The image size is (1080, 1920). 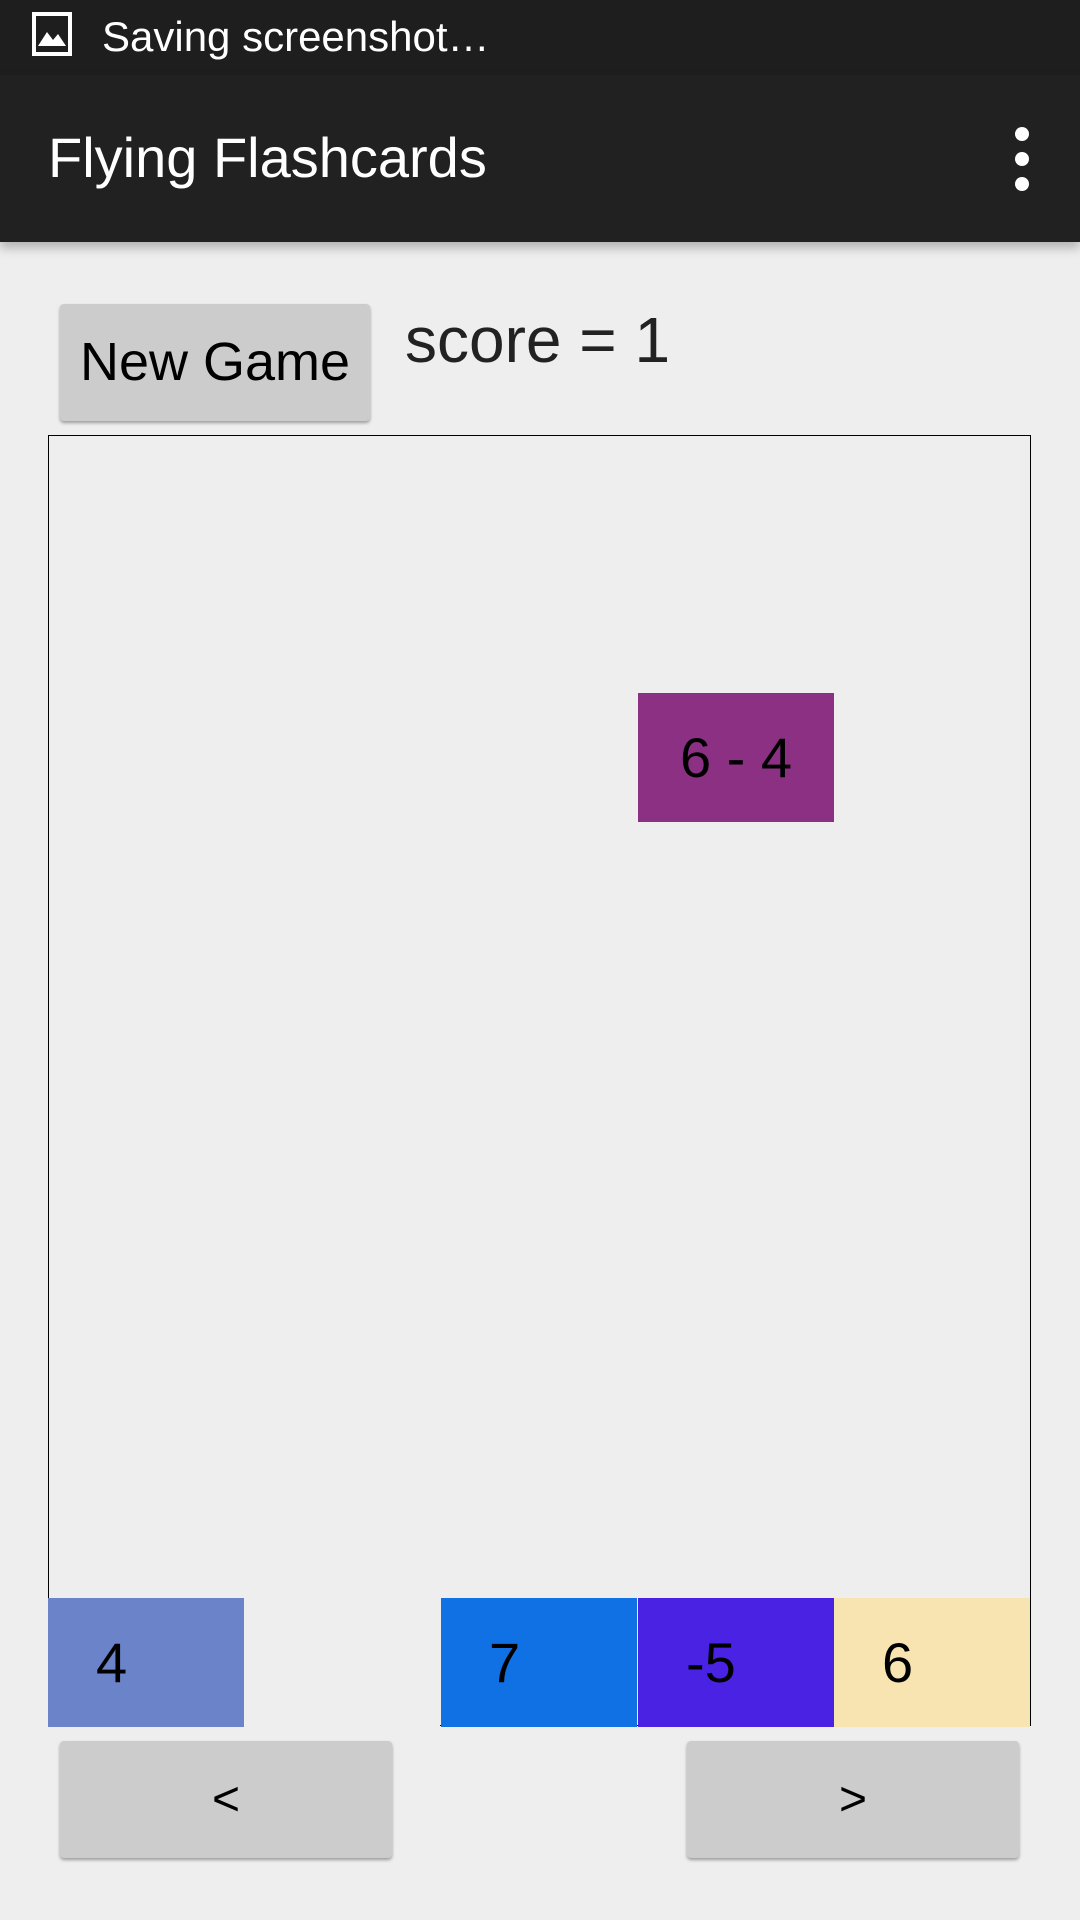 What do you see at coordinates (853, 1799) in the screenshot?
I see `next-button: >` at bounding box center [853, 1799].